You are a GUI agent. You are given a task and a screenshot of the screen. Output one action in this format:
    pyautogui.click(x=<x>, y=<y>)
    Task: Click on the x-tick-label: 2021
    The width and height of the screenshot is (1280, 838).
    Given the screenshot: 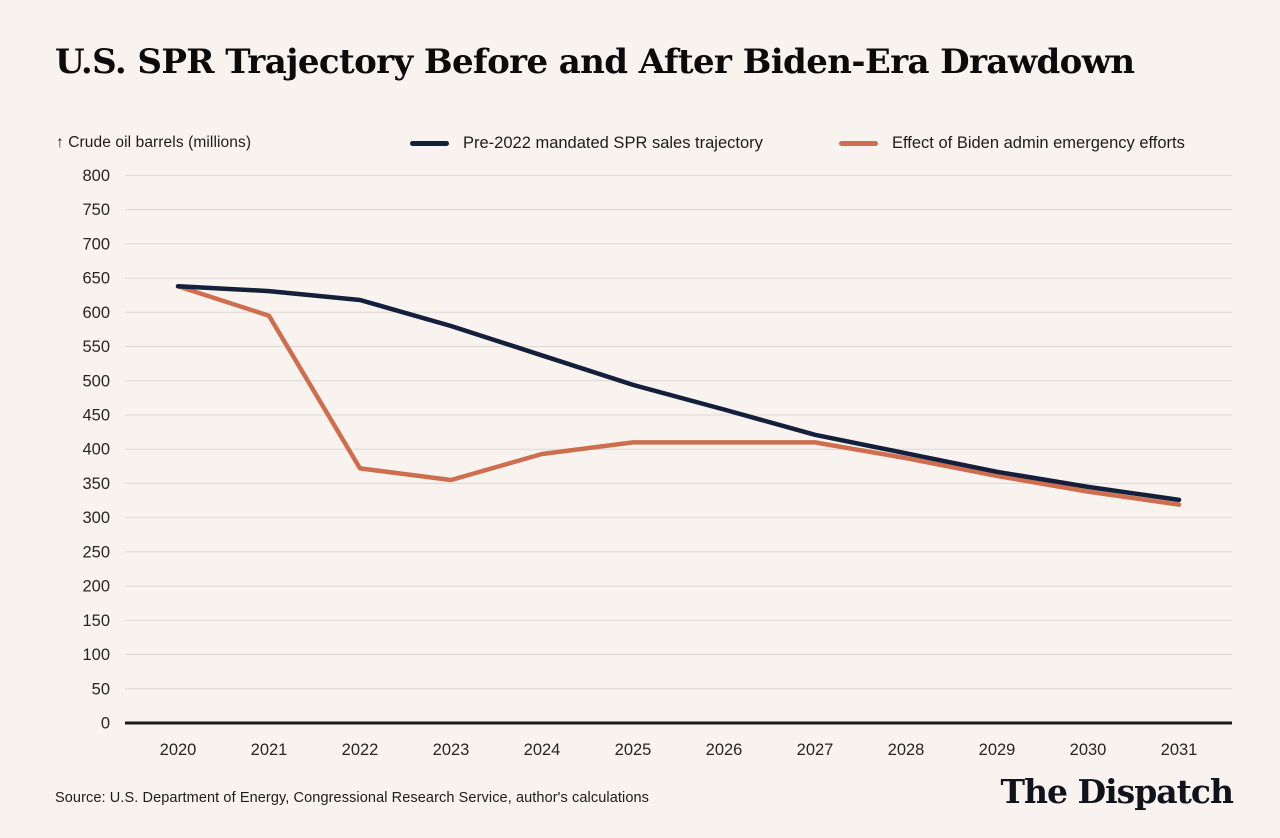 What is the action you would take?
    pyautogui.click(x=269, y=750)
    